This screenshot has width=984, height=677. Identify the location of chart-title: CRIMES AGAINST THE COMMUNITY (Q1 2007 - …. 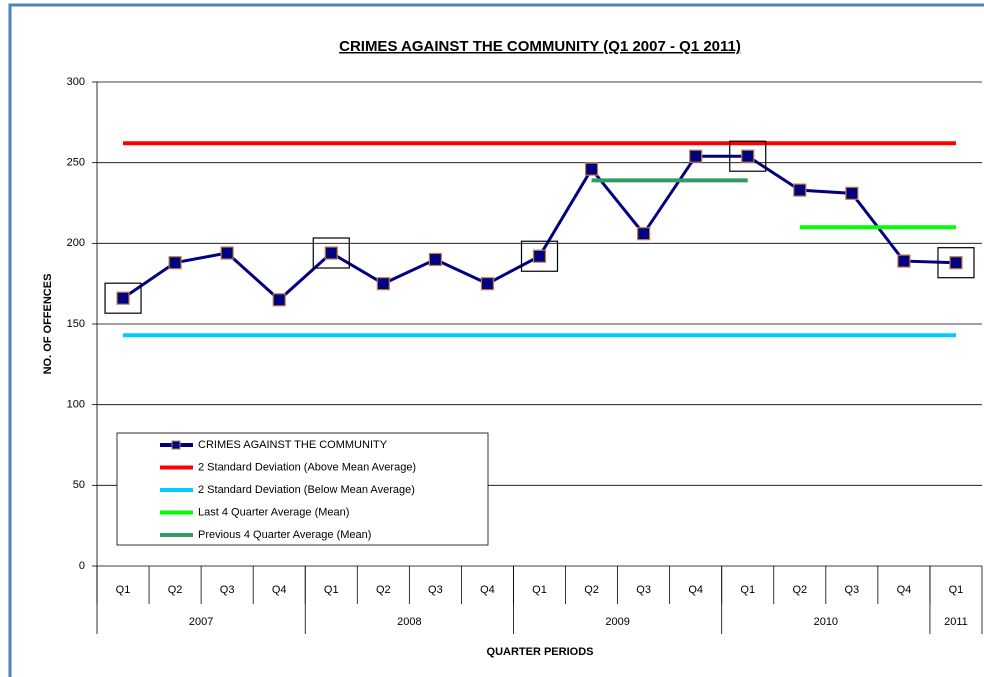
(540, 46).